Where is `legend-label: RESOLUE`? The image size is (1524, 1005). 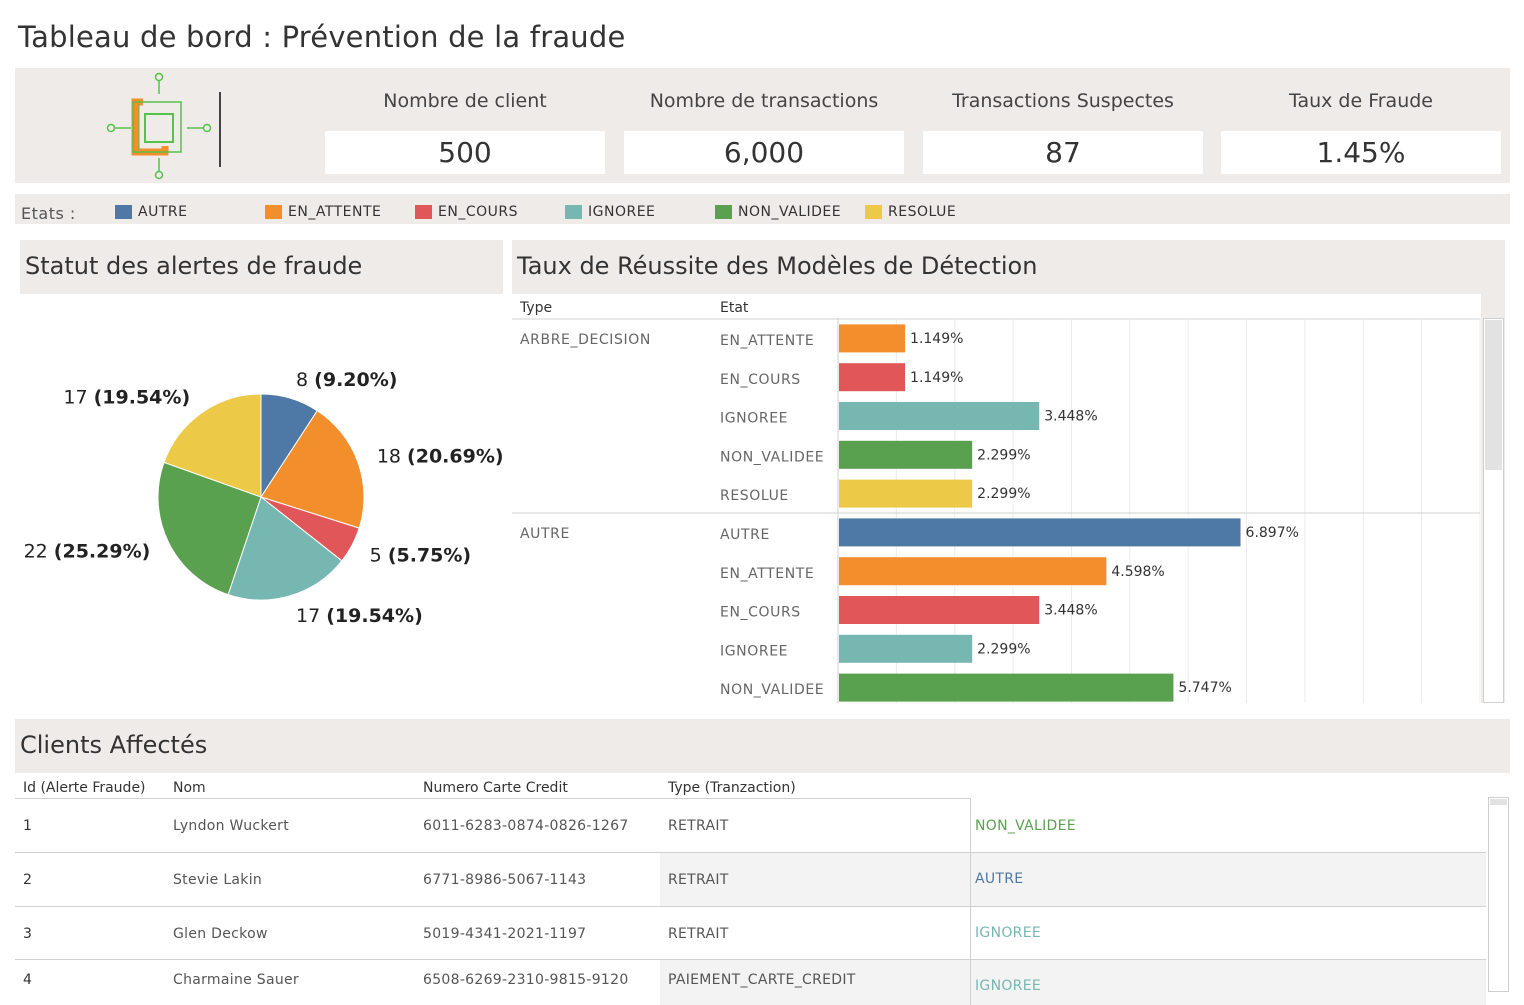 legend-label: RESOLUE is located at coordinates (922, 212).